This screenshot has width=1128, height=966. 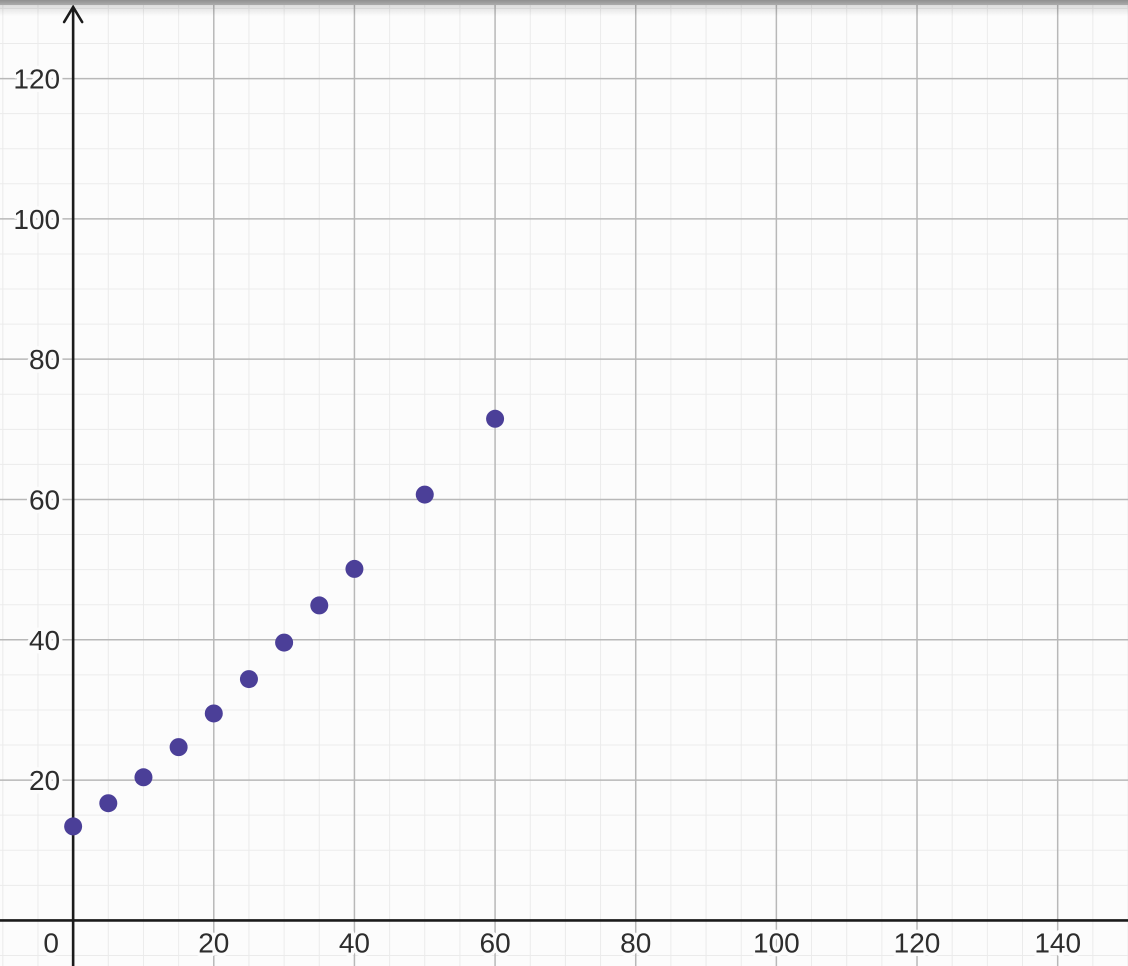 What do you see at coordinates (44, 499) in the screenshot?
I see `y-tick-label: 60` at bounding box center [44, 499].